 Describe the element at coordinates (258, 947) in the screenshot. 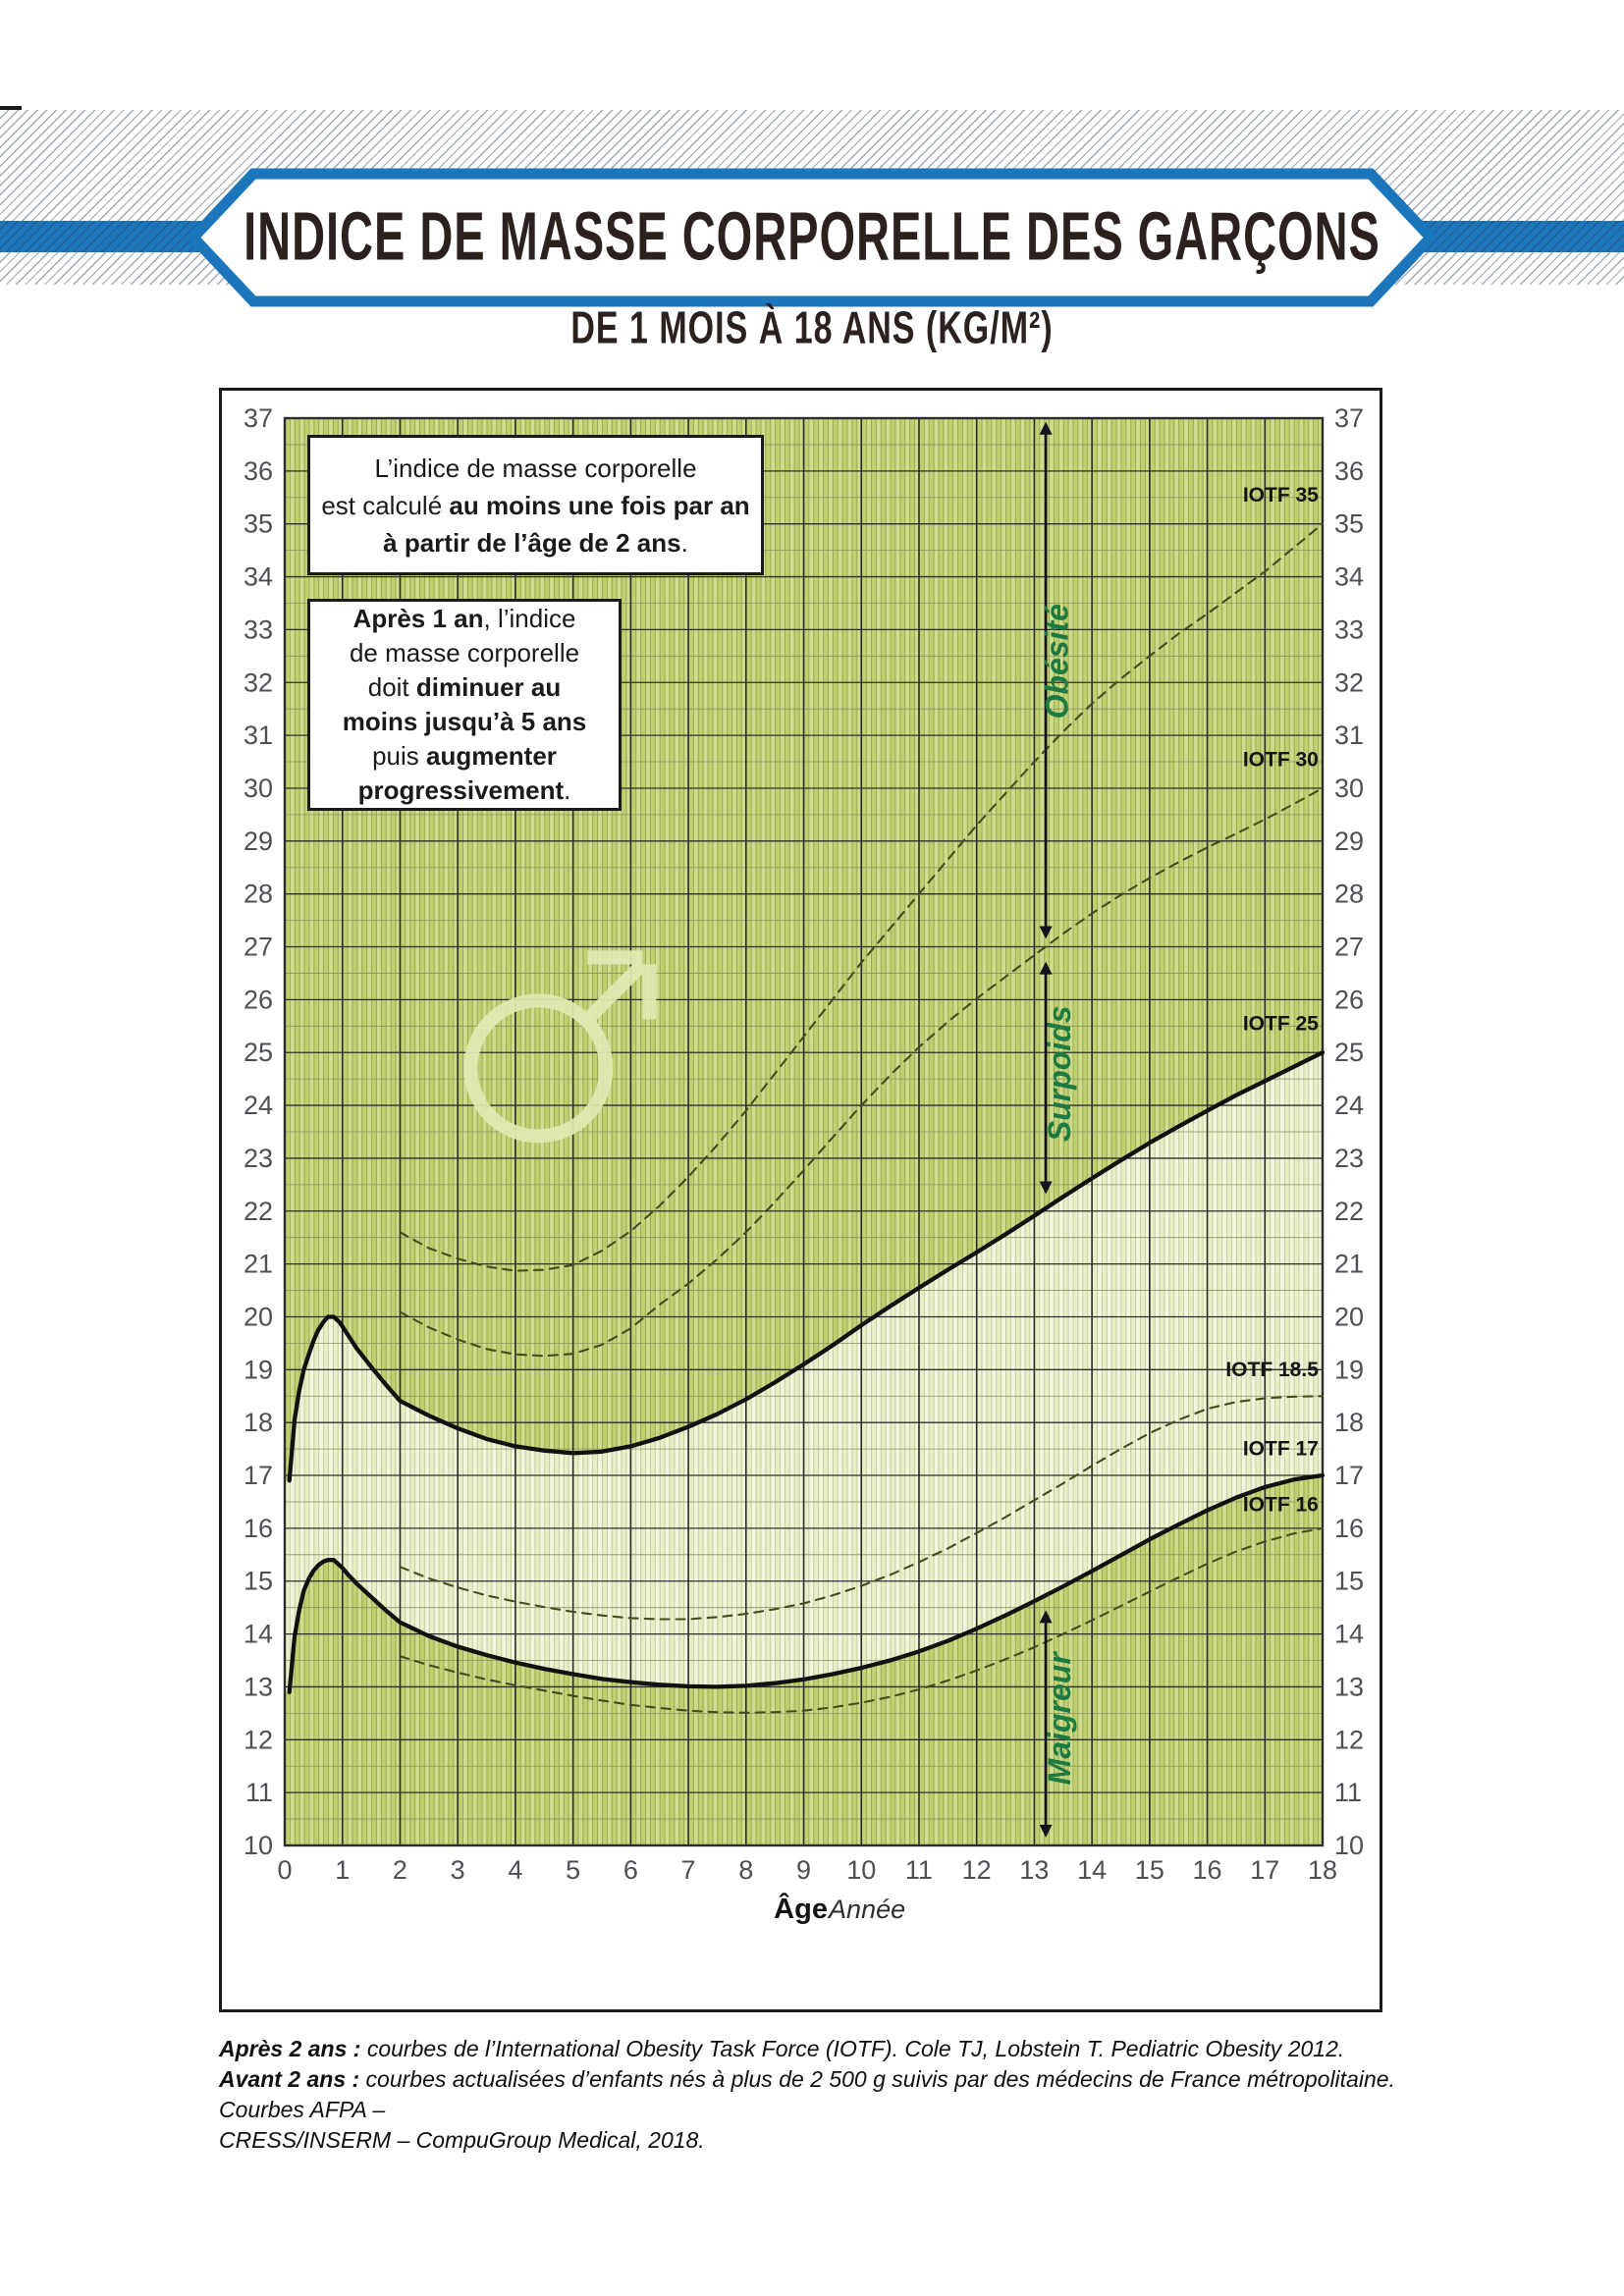

I see `y-tick-left: 27` at that location.